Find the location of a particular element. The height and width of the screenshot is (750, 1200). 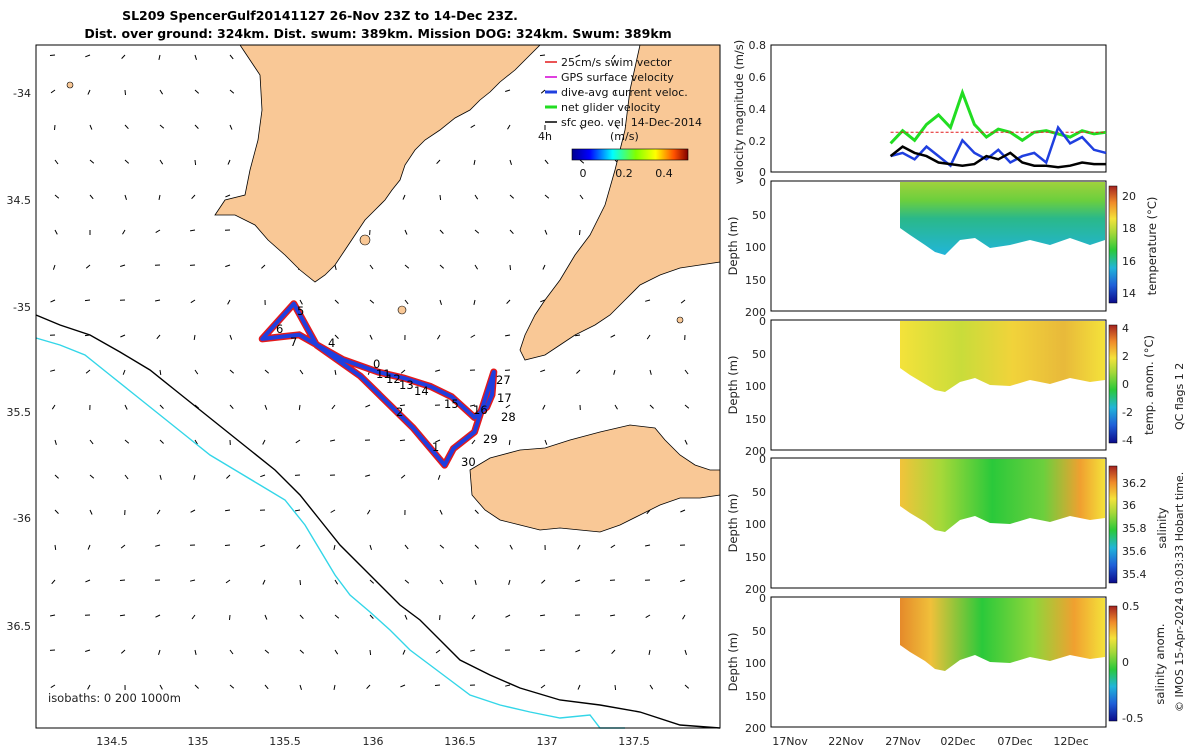

temperature-colorbar is located at coordinates (1113, 244).